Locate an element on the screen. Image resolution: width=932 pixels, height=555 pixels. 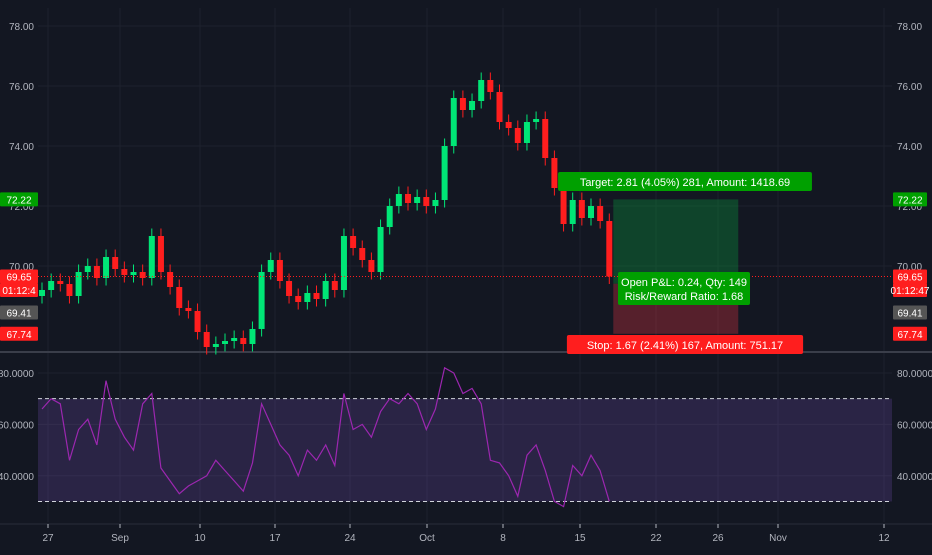
right-price-tick: 78.00 is located at coordinates (909, 27).